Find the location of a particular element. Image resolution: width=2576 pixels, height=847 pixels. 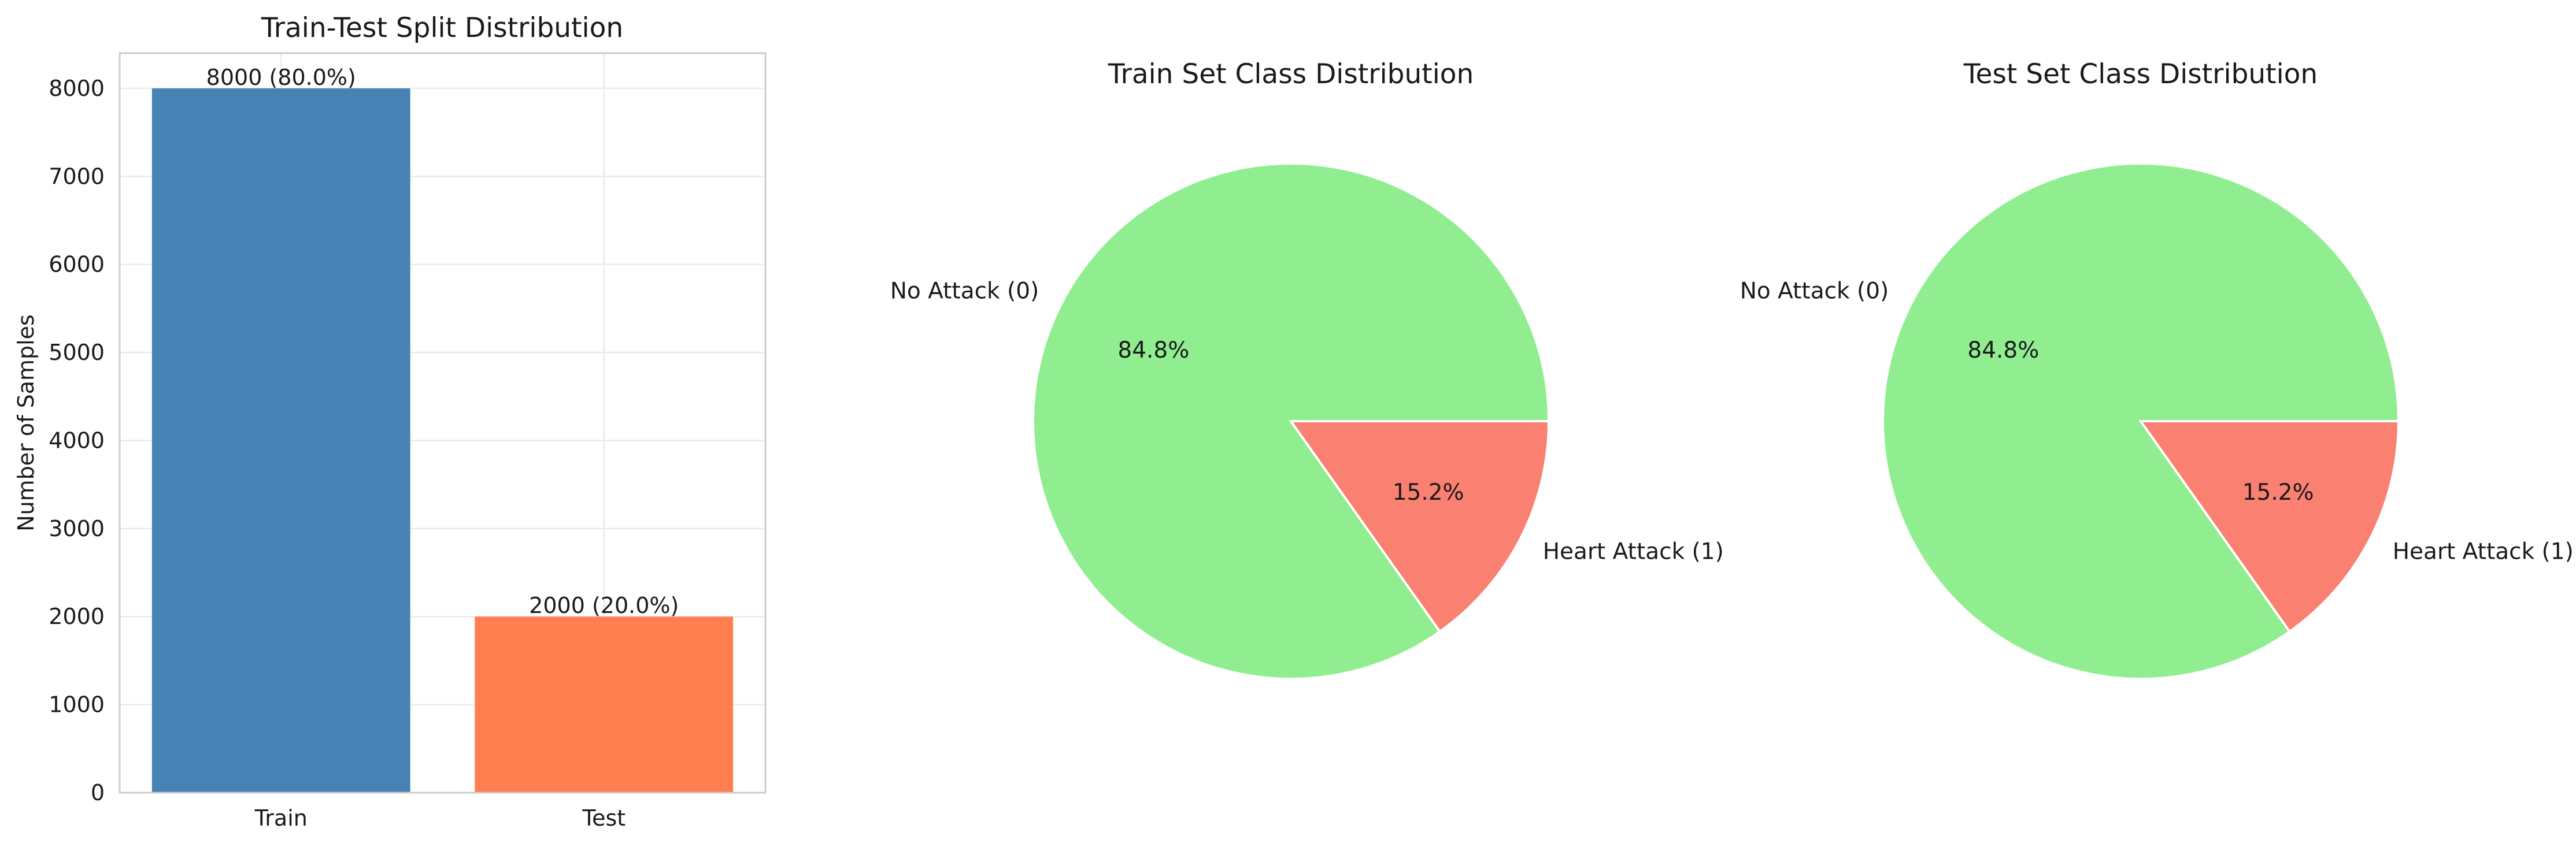

y-tick-label: 0 is located at coordinates (98, 792).